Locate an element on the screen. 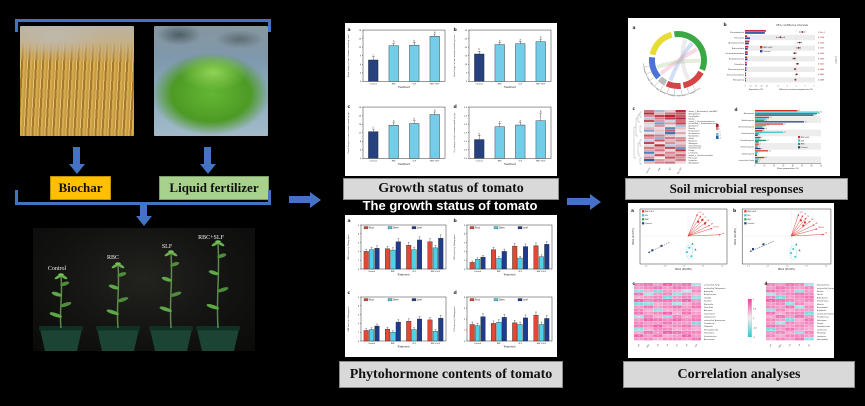  svg-text: Mean proportions (%) is located at coordinates (788, 168).